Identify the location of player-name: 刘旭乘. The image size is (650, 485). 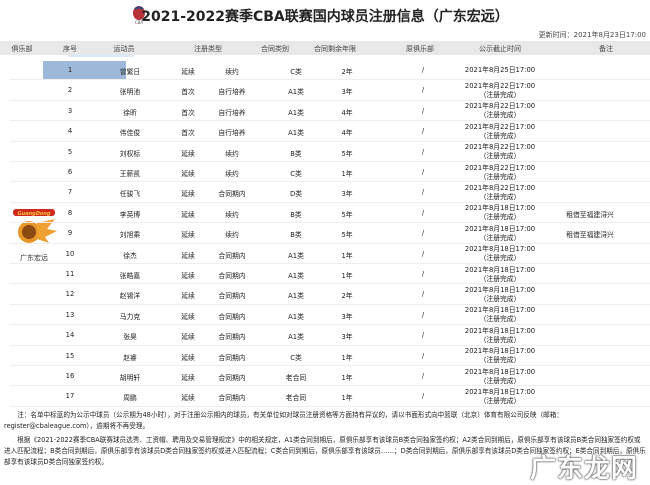
(130, 235).